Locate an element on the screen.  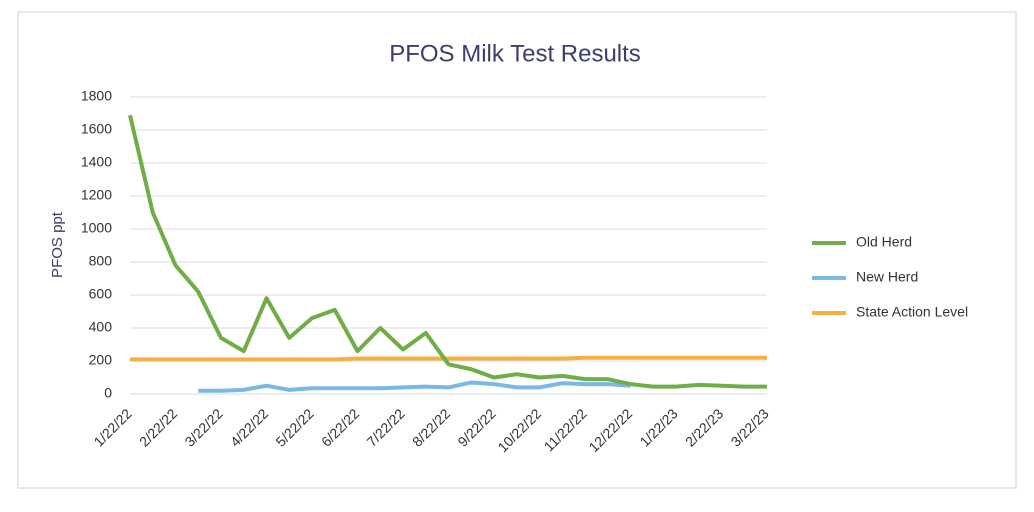
y-tick-label: 200 is located at coordinates (101, 360).